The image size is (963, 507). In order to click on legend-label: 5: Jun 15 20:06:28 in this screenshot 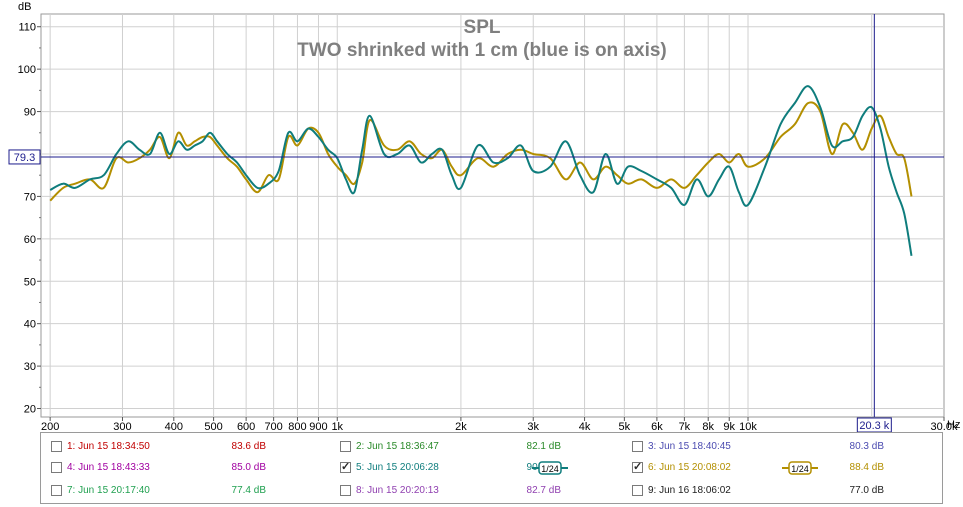, I will do `click(397, 467)`.